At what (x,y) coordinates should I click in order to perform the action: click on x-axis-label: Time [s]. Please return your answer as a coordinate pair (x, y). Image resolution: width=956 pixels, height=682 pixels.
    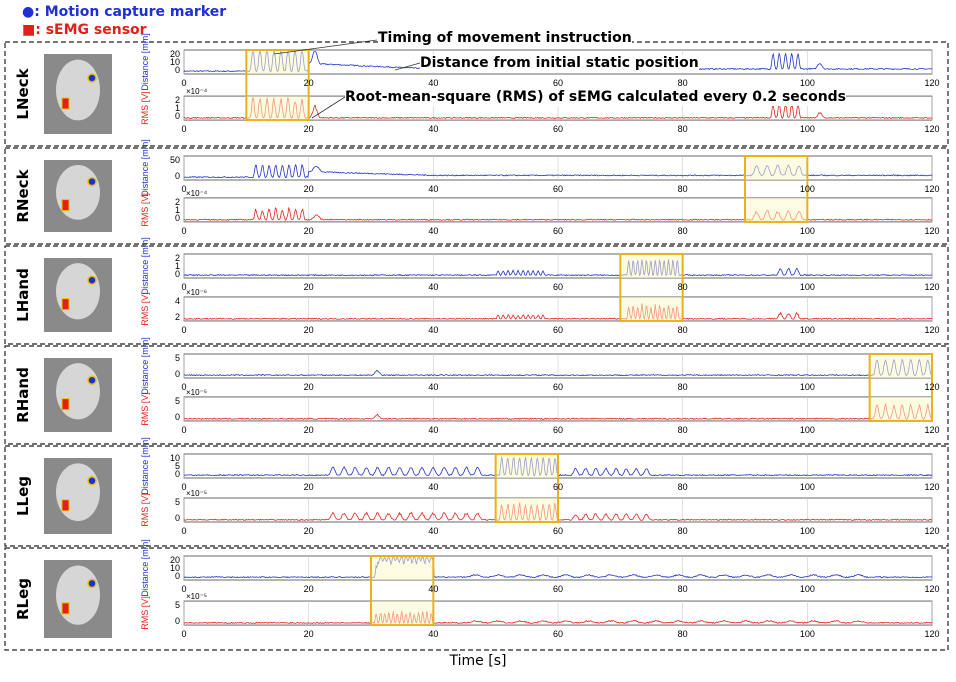
    Looking at the image, I should click on (478, 661).